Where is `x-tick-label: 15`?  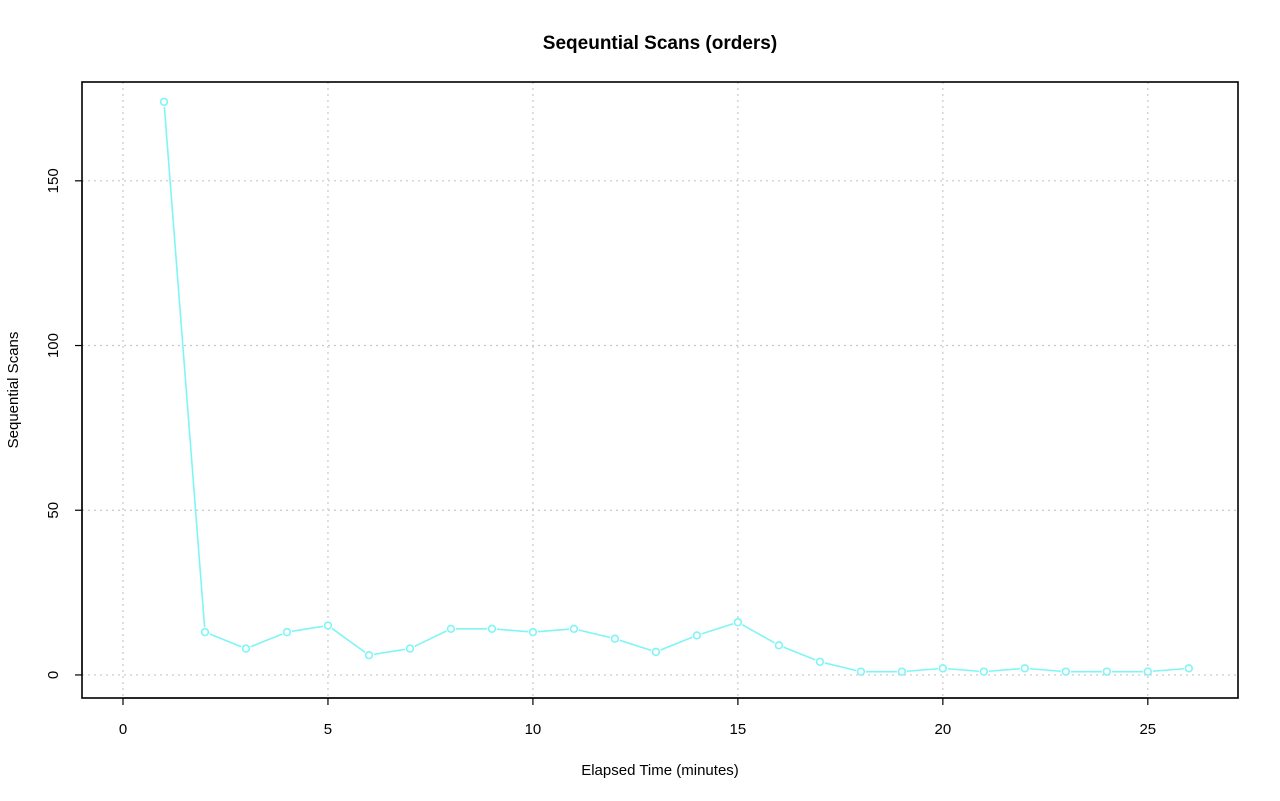 x-tick-label: 15 is located at coordinates (738, 729).